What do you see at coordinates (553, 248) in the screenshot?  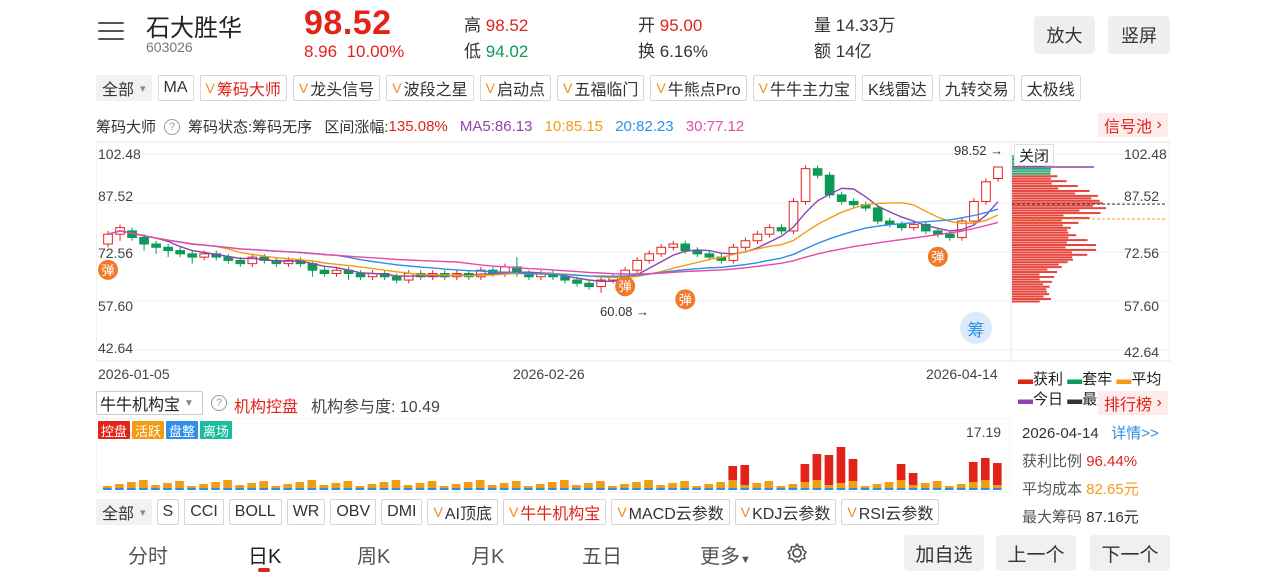 I see `ma30-line` at bounding box center [553, 248].